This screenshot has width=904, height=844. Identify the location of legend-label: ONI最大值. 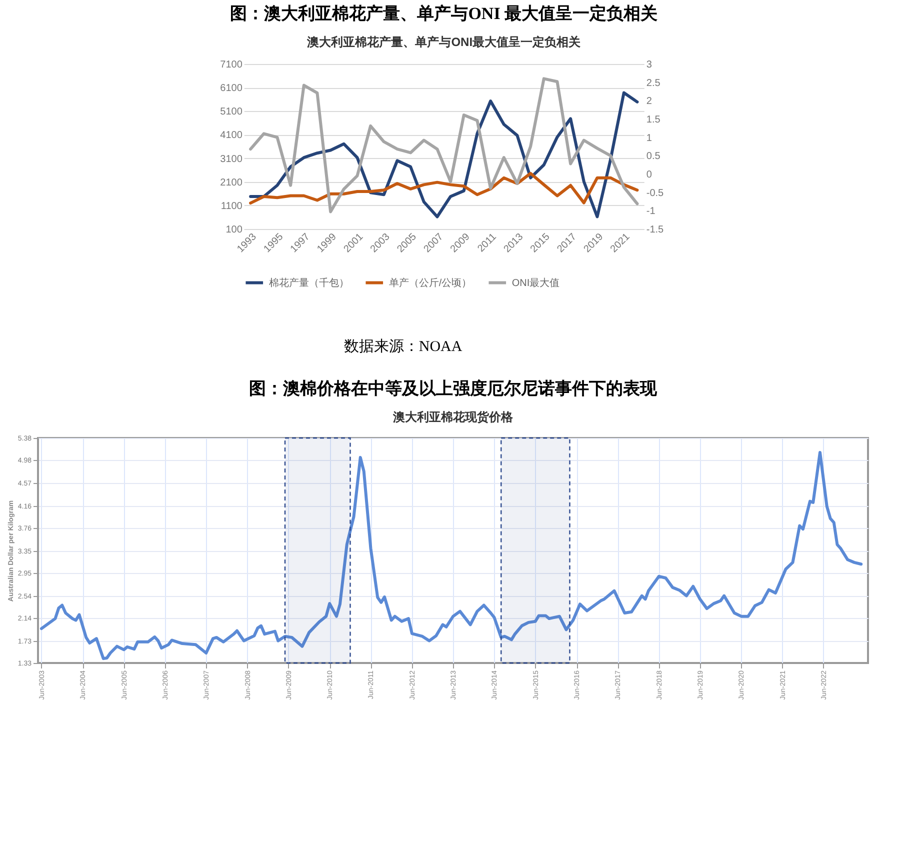
(536, 282).